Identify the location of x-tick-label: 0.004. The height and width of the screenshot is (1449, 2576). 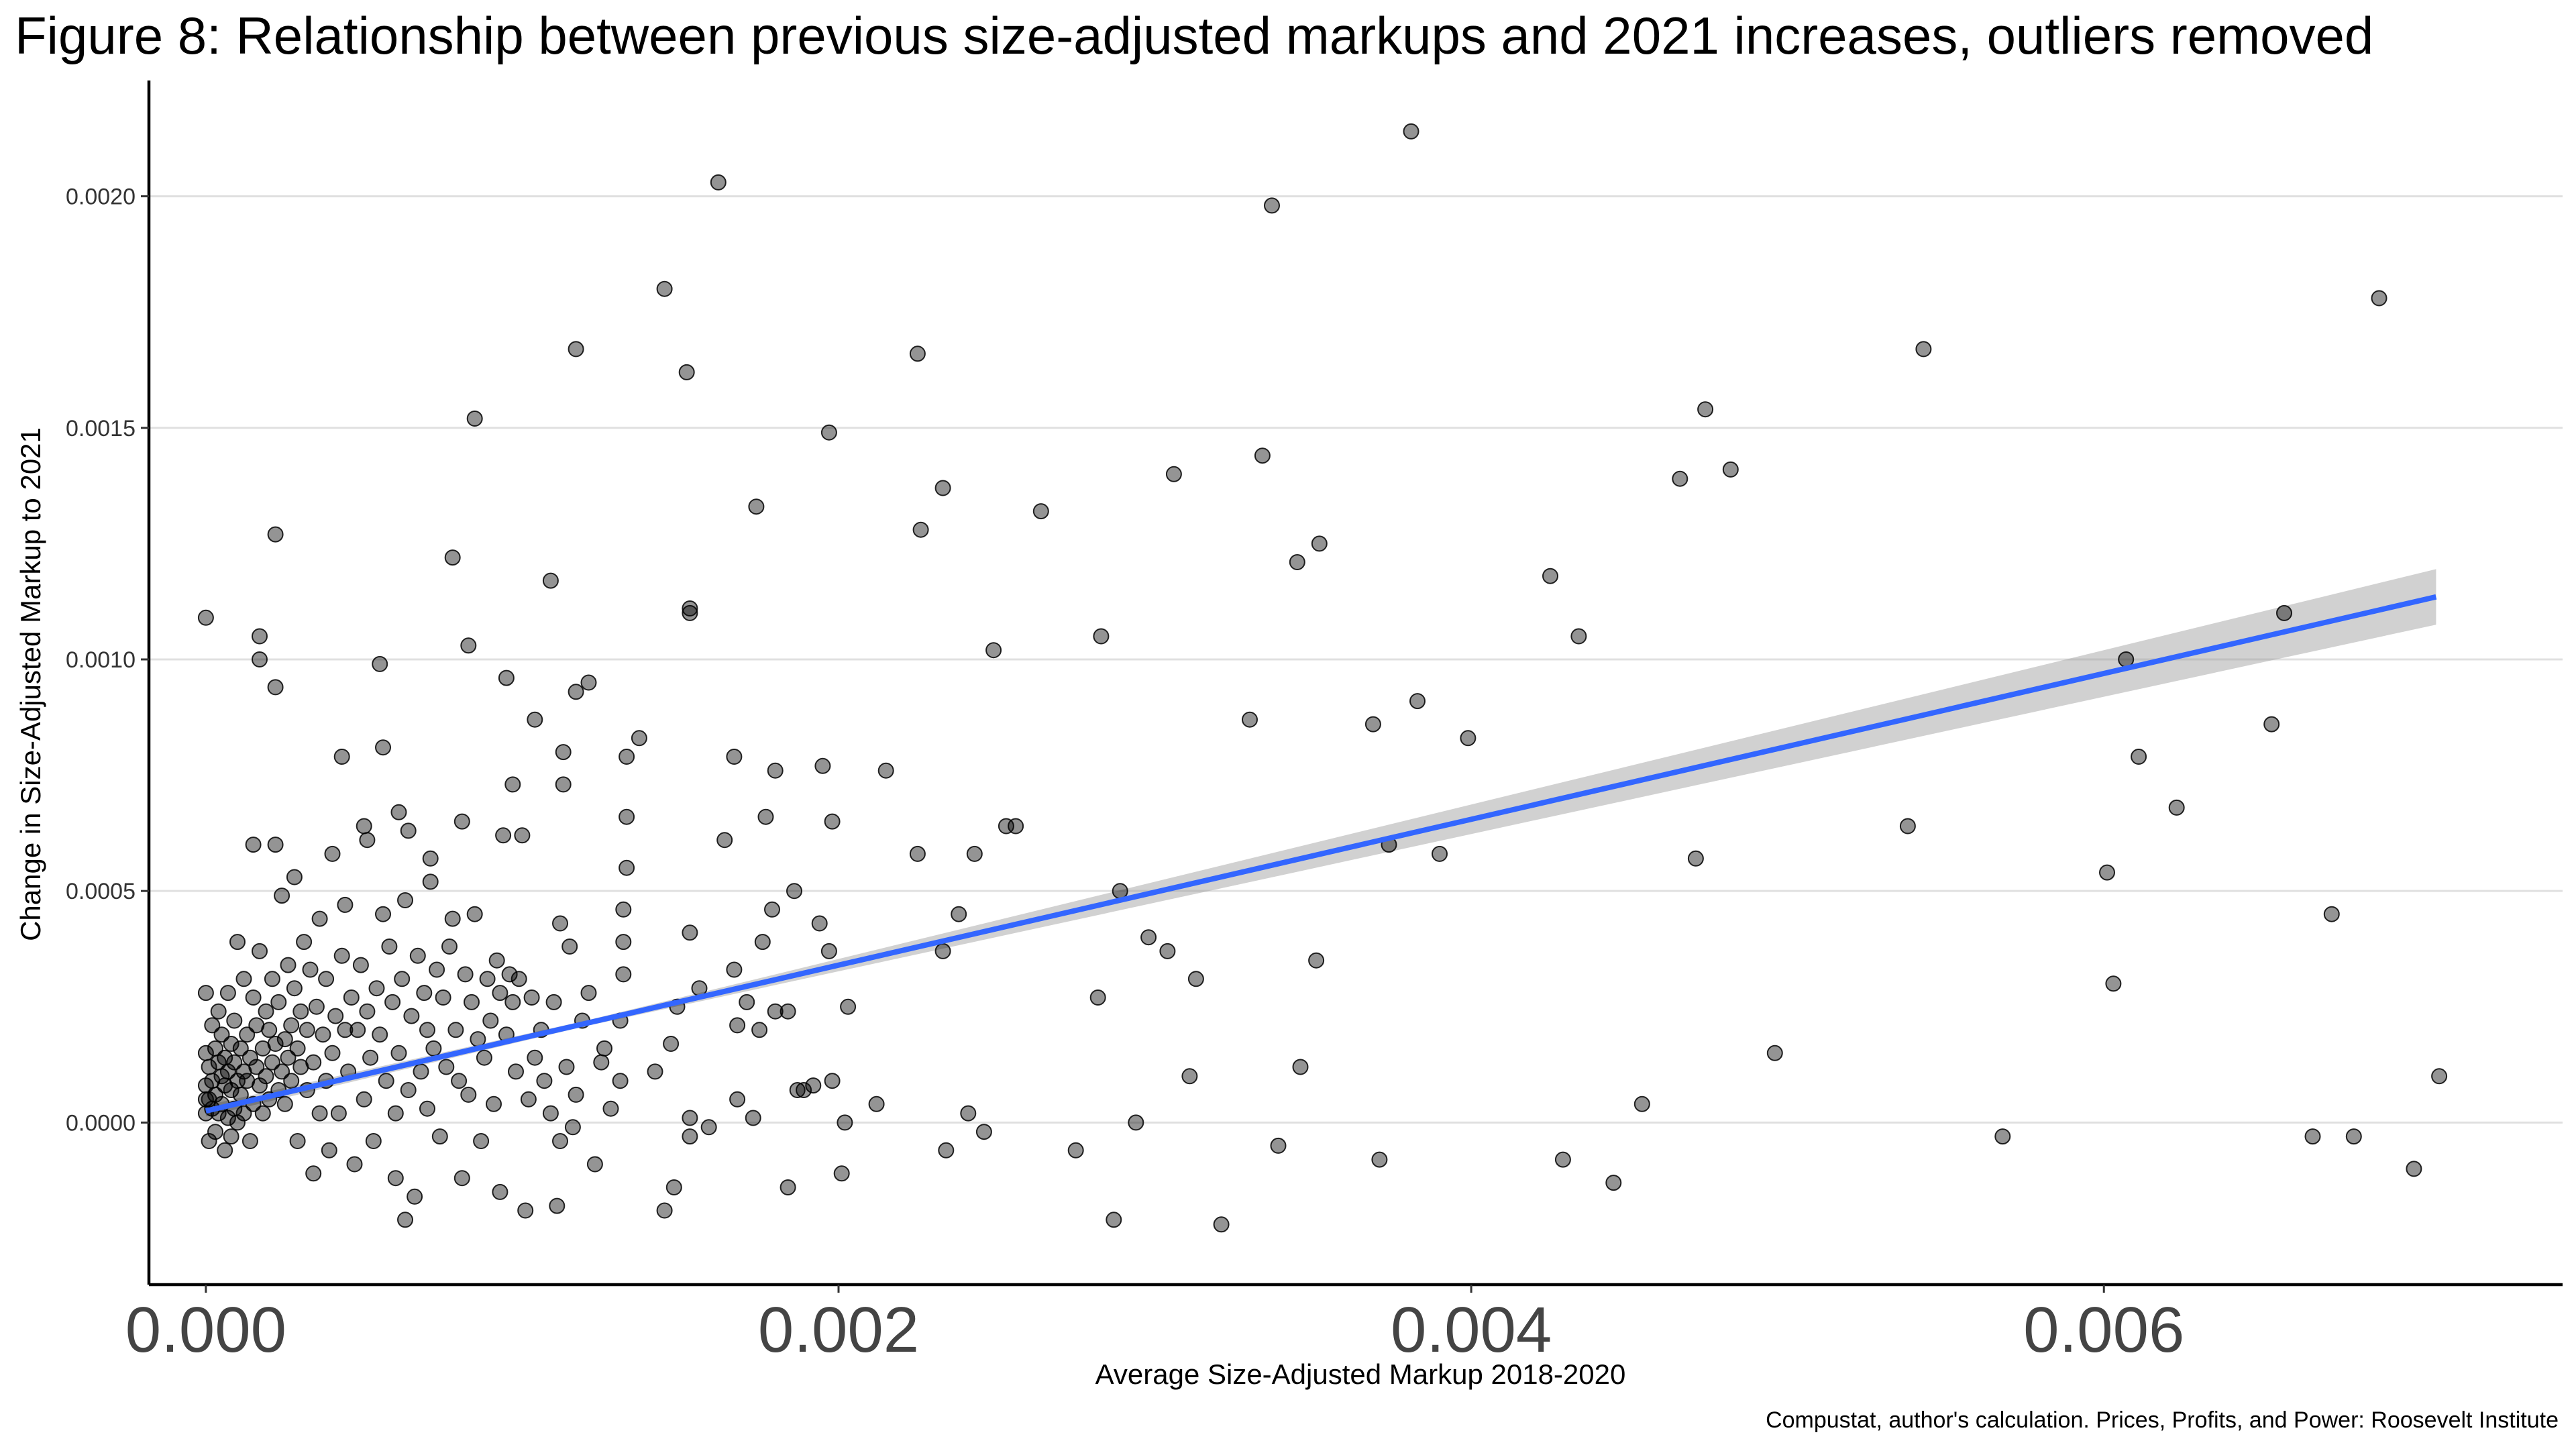
(1471, 1330).